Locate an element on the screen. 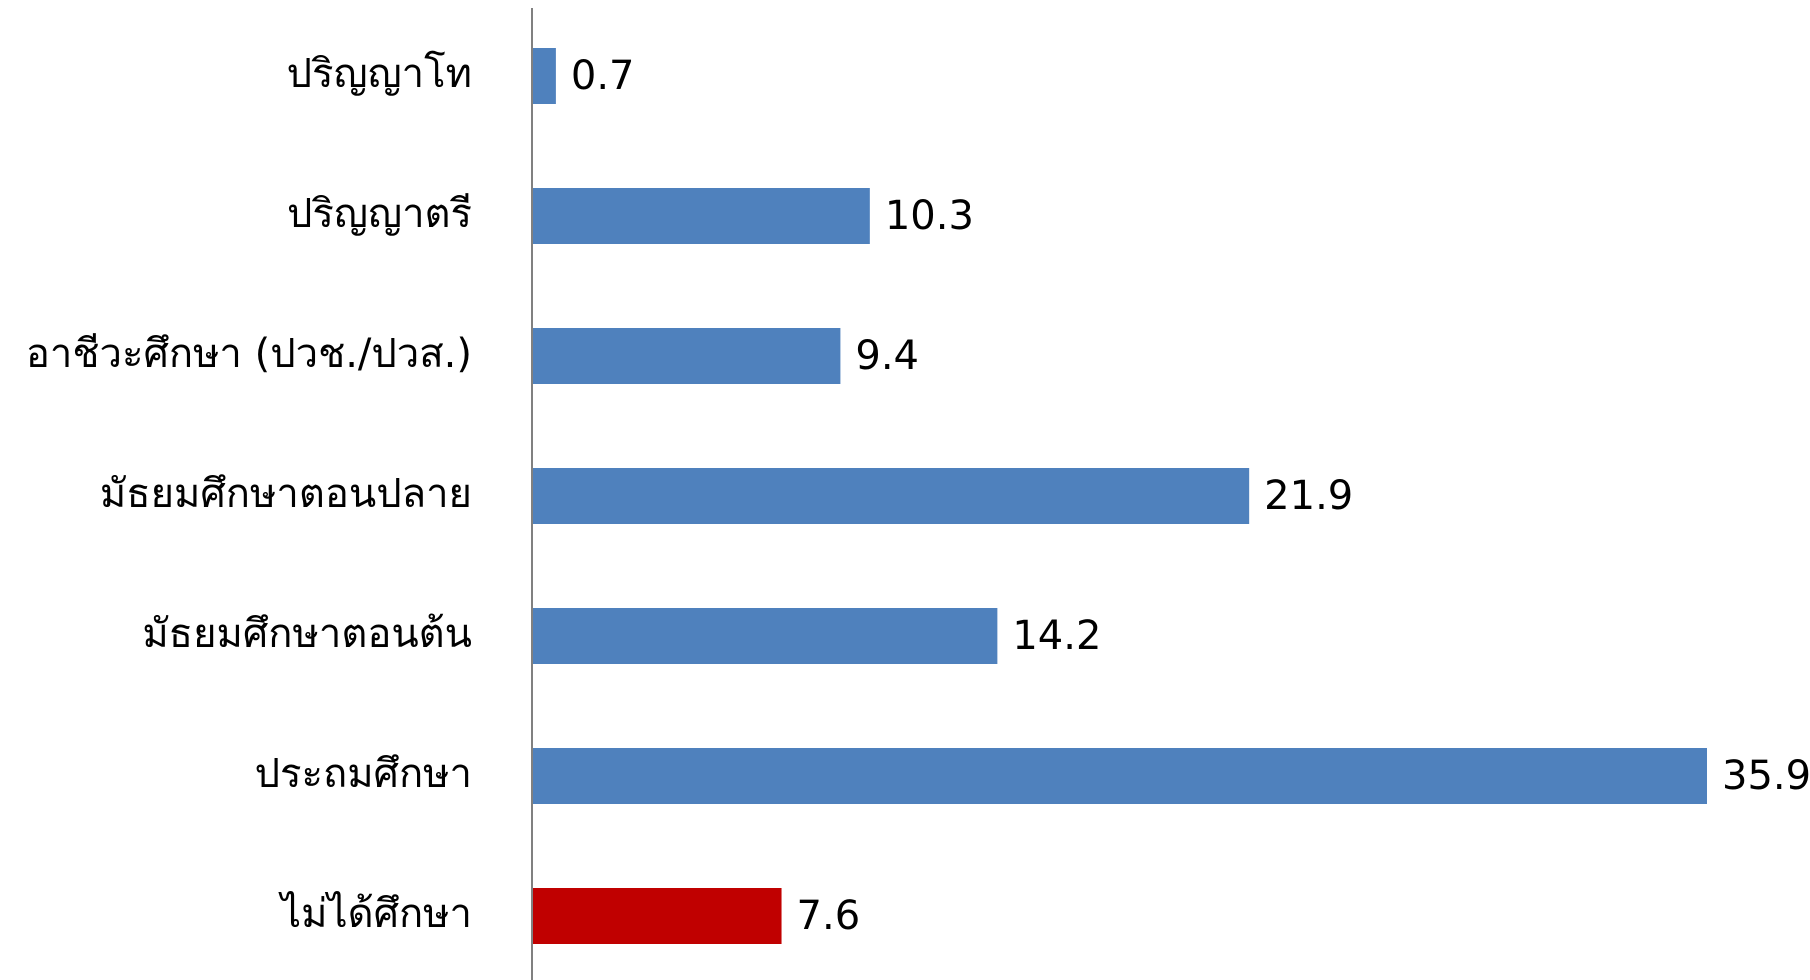  category-label: มัธยมศึกษาตอนต้น is located at coordinates (307, 634).